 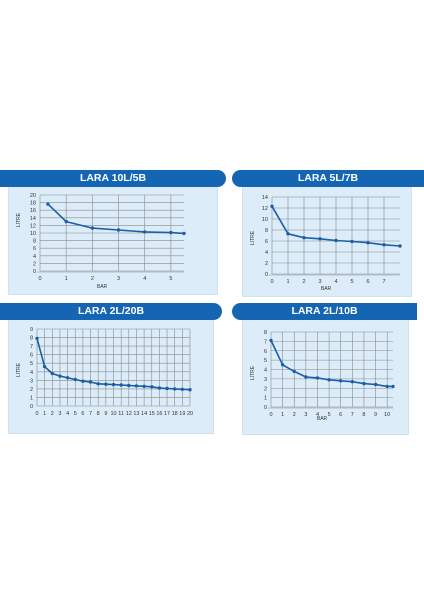 I want to click on y-tick-label: 6, so click(x=34, y=249).